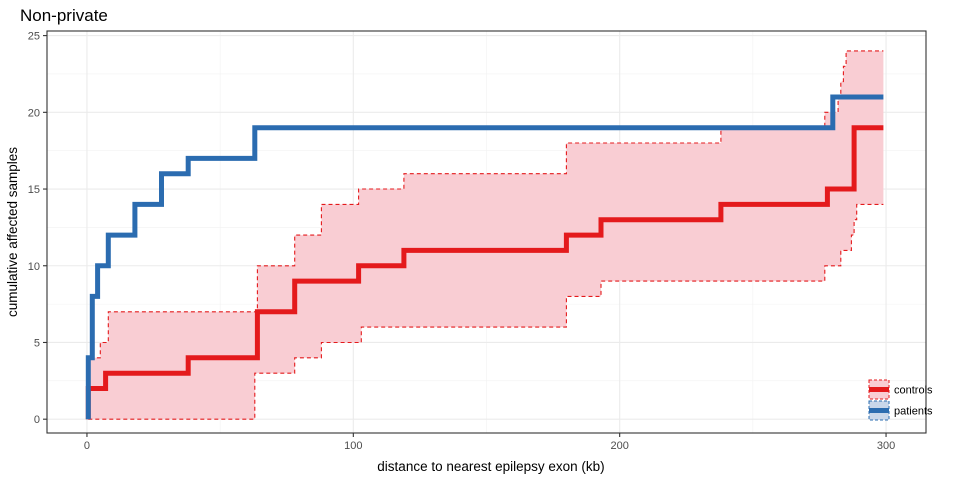  Describe the element at coordinates (34, 37) in the screenshot. I see `y-tick-label: 25` at that location.